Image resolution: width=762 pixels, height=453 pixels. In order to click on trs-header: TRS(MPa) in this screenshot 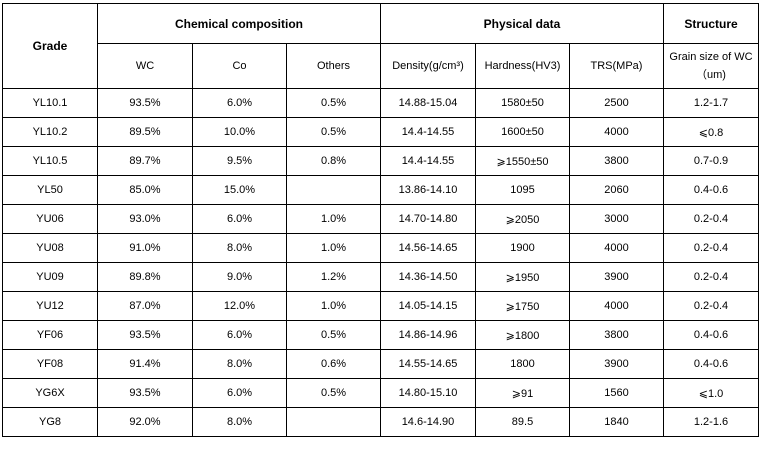, I will do `click(616, 66)`.